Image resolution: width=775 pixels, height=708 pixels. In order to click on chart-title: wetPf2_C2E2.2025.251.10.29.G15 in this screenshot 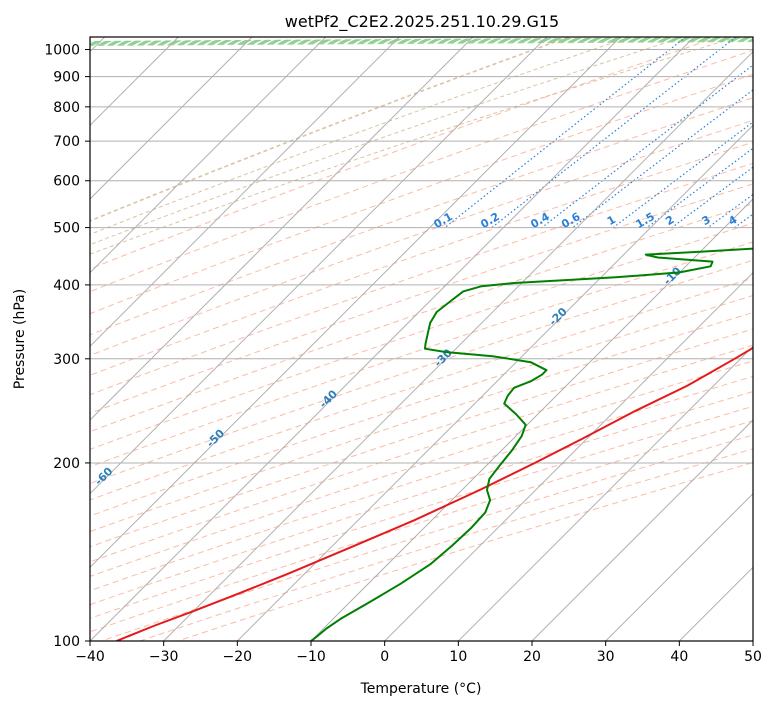, I will do `click(422, 22)`.